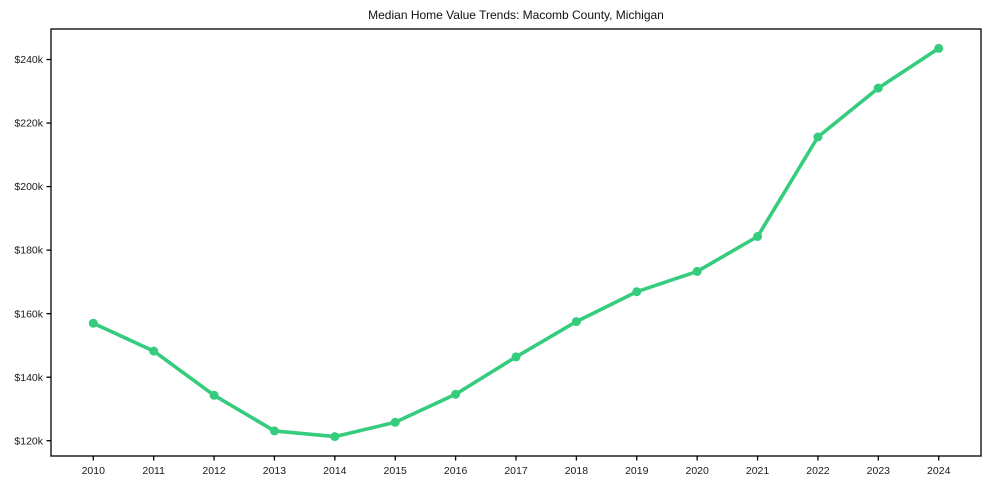 The width and height of the screenshot is (989, 490). I want to click on x-axis-tick-label: 2017, so click(516, 471).